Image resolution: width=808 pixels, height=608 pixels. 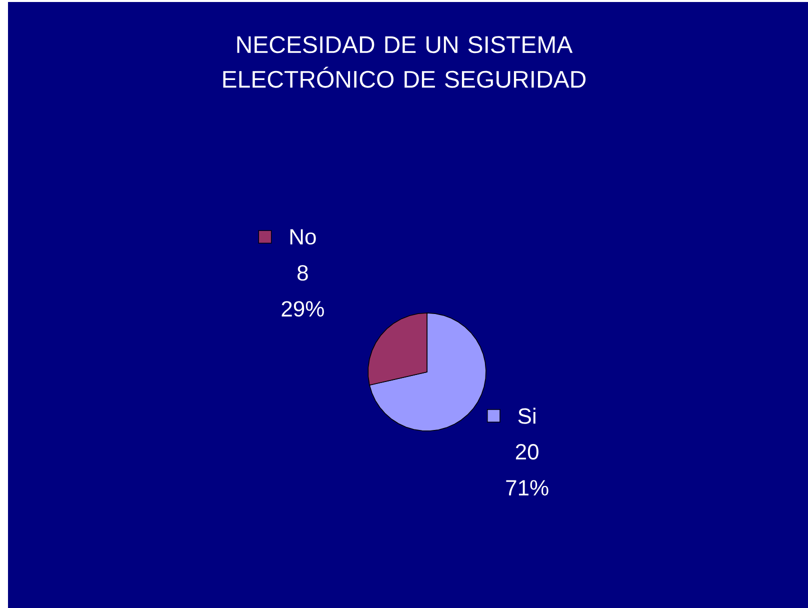 What do you see at coordinates (404, 62) in the screenshot?
I see `chart-title: NECESIDAD DE UN SISTEMA ELECTRÓNICO DE SEGURIDAD` at bounding box center [404, 62].